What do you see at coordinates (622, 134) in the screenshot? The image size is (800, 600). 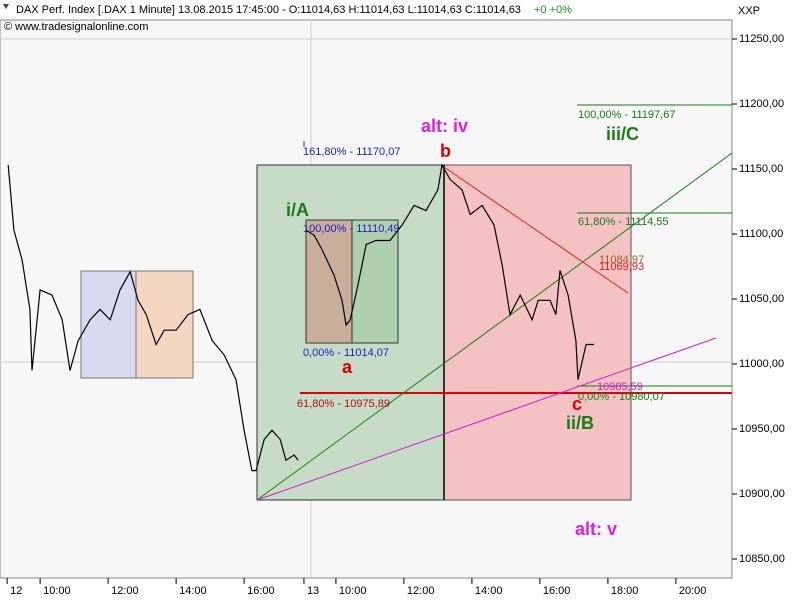 I see `wave-label: iii/C` at bounding box center [622, 134].